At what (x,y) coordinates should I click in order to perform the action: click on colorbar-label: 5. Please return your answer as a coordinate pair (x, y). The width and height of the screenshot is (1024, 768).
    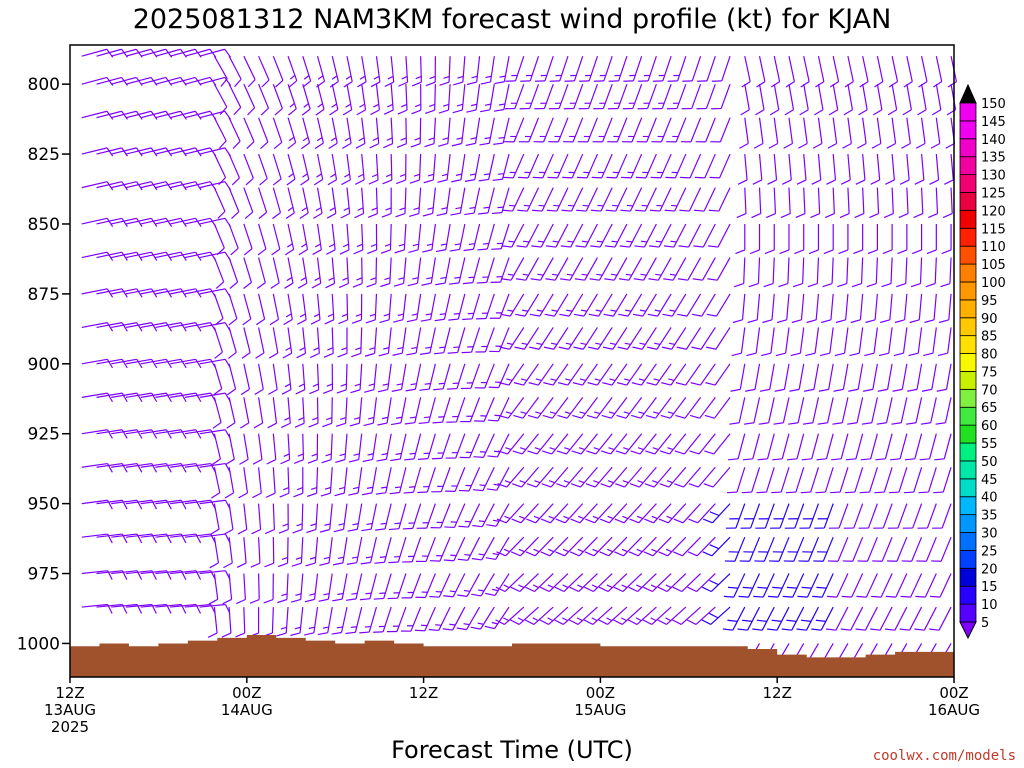
    Looking at the image, I should click on (985, 623).